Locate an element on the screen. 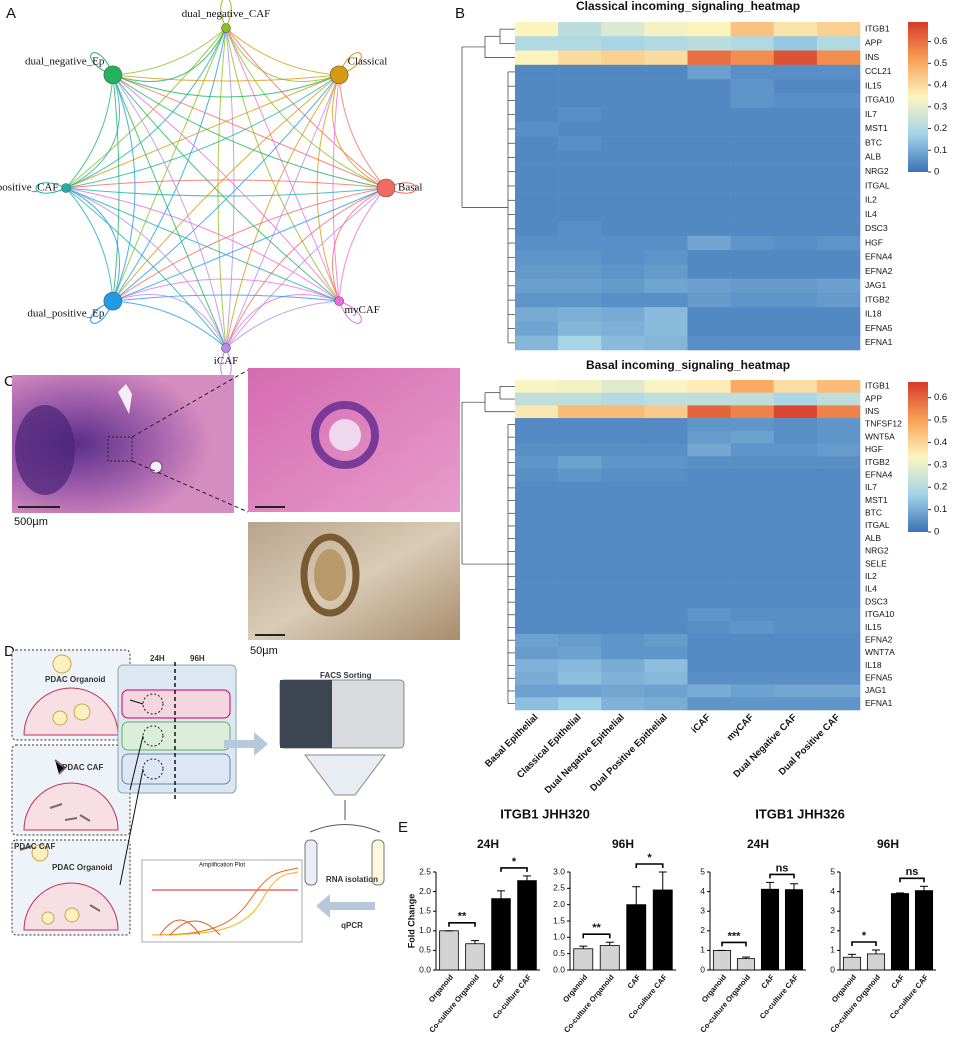 This screenshot has width=966, height=1050. colorbar-label: 0.2 is located at coordinates (940, 128).